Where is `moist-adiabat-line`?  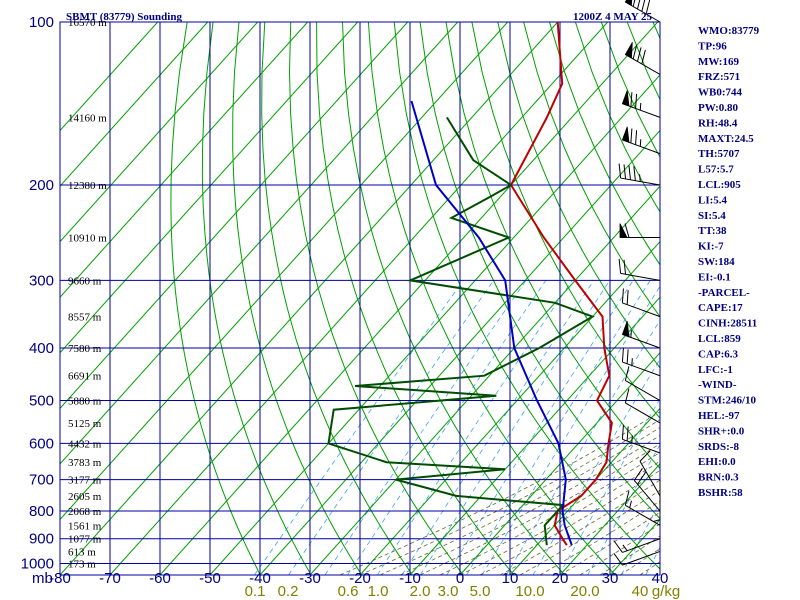 moist-adiabat-line is located at coordinates (509, 497).